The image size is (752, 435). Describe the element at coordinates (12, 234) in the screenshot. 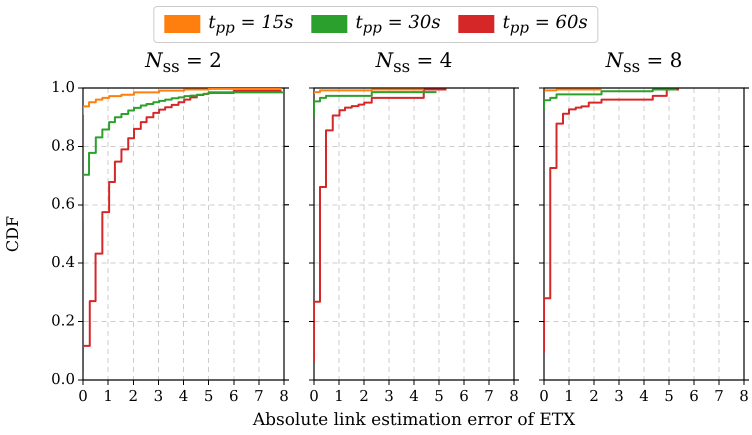

I see `y-axis-title: CDF` at that location.